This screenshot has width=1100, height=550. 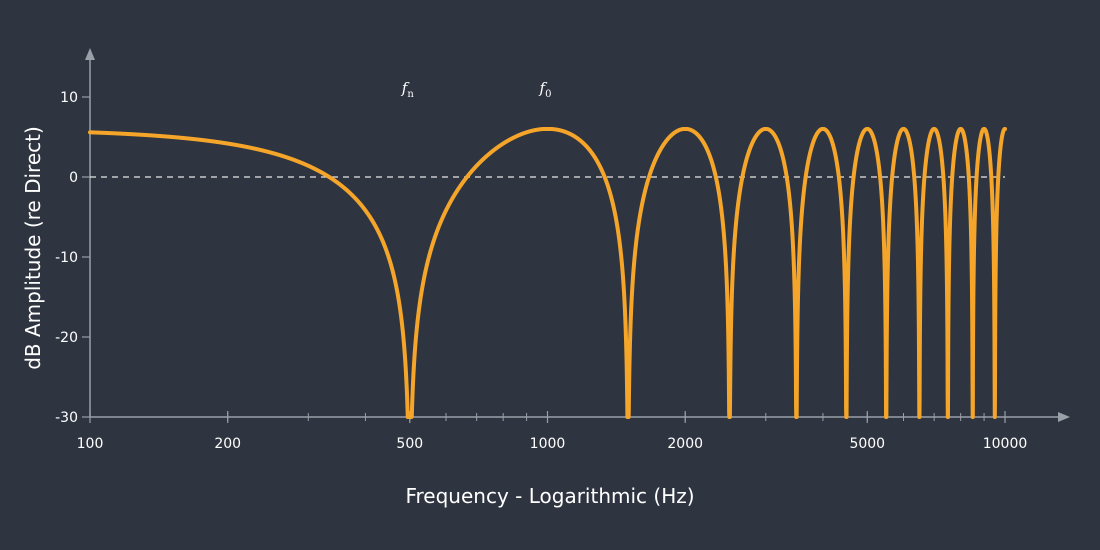 I want to click on y-tick-label: -30, so click(x=66, y=418).